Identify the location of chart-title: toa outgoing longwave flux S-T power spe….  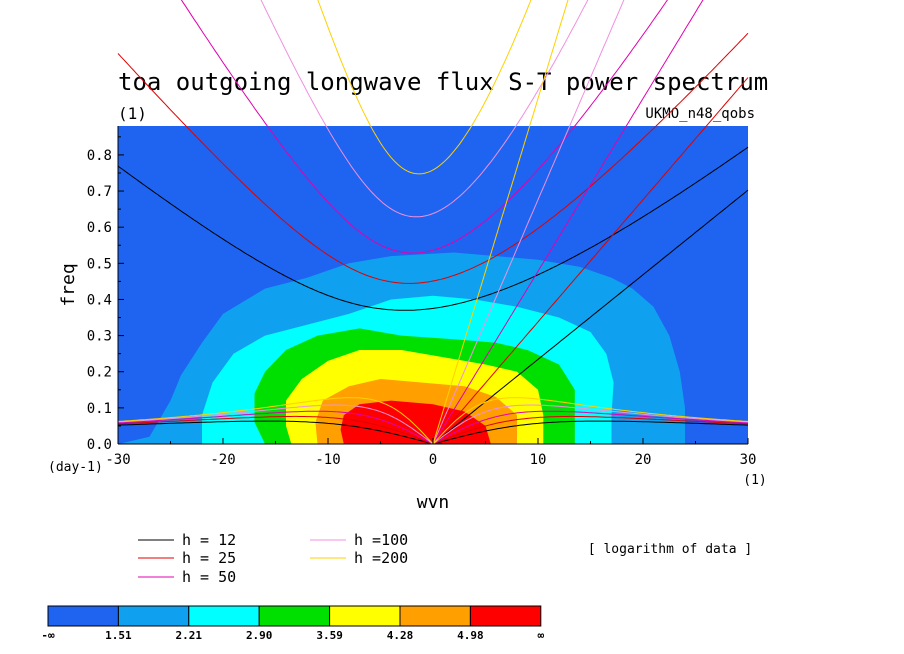
(443, 82).